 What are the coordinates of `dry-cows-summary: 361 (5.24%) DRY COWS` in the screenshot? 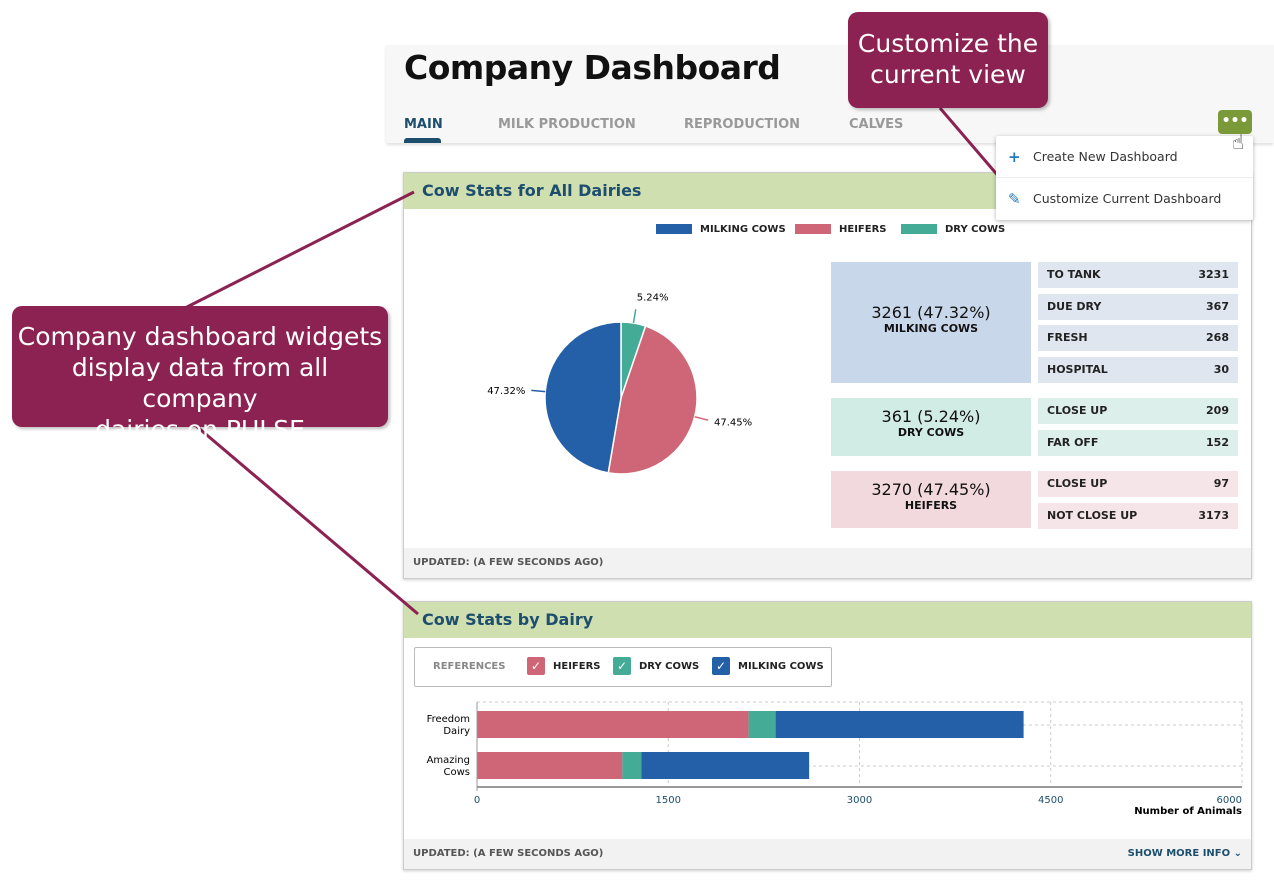 It's located at (931, 427).